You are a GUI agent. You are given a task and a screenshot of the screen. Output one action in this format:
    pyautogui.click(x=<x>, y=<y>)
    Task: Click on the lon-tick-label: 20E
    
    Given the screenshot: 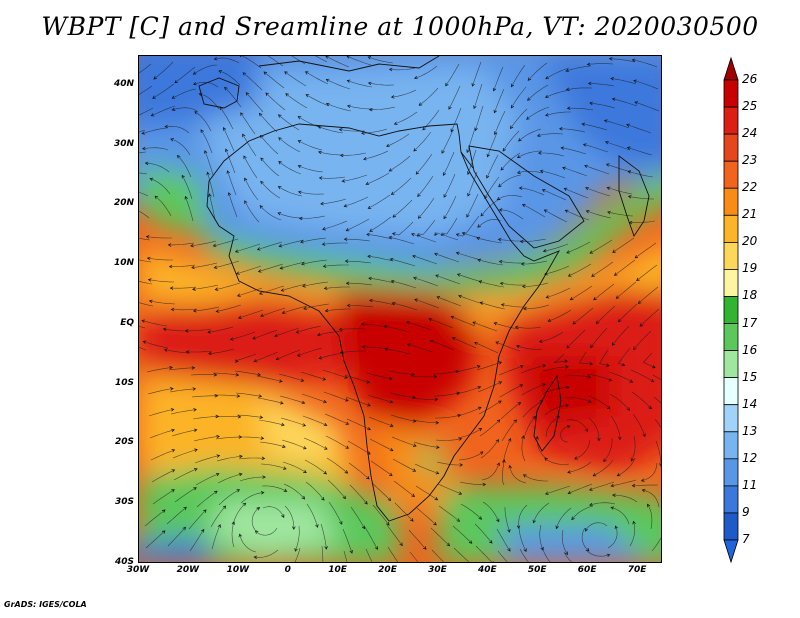 What is the action you would take?
    pyautogui.click(x=387, y=570)
    